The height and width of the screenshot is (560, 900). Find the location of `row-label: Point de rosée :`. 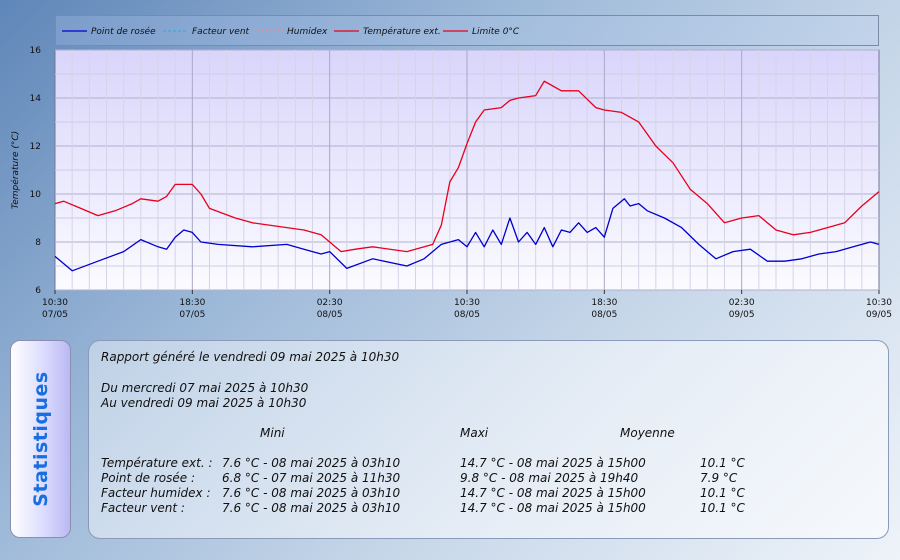

row-label: Point de rosée : is located at coordinates (148, 478).